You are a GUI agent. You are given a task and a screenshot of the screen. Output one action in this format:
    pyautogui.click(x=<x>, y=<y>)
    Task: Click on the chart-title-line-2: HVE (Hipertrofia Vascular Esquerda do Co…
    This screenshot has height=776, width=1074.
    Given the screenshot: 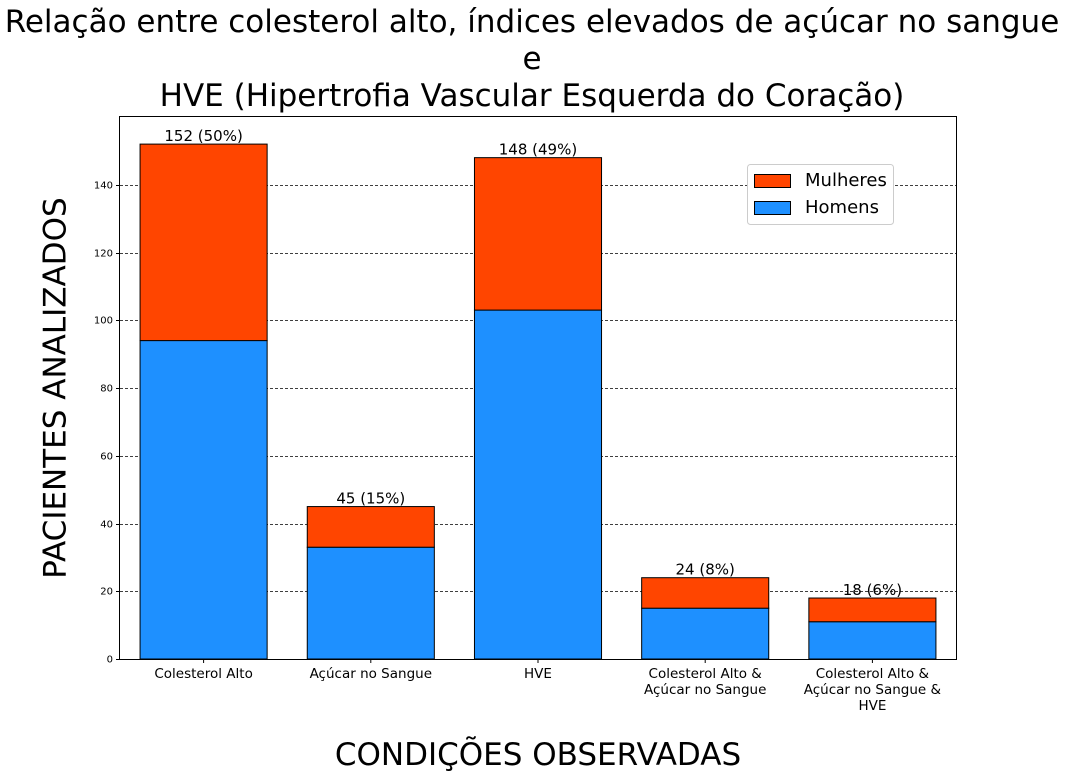 What is the action you would take?
    pyautogui.click(x=532, y=96)
    